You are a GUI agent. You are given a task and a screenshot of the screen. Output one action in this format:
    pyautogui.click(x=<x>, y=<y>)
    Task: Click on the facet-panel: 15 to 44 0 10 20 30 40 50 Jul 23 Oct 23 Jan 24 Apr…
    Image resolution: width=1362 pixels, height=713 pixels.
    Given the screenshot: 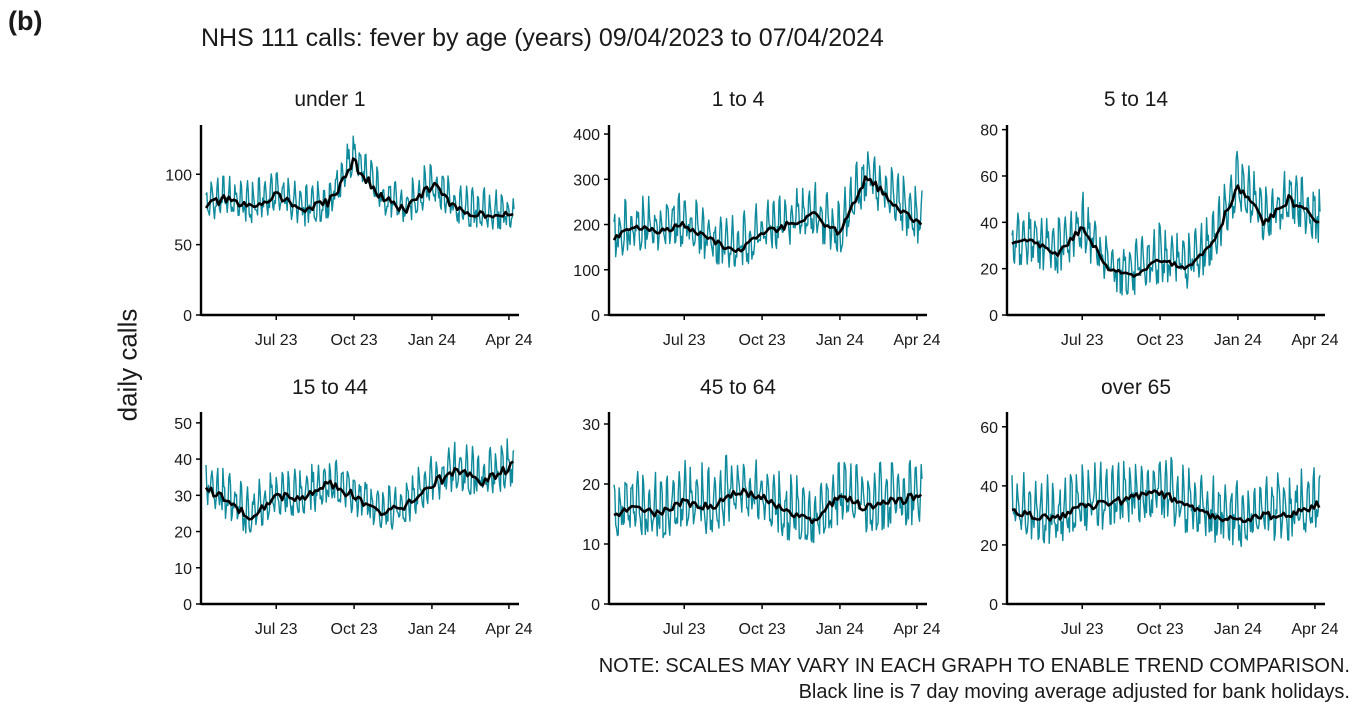 What is the action you would take?
    pyautogui.click(x=353, y=507)
    